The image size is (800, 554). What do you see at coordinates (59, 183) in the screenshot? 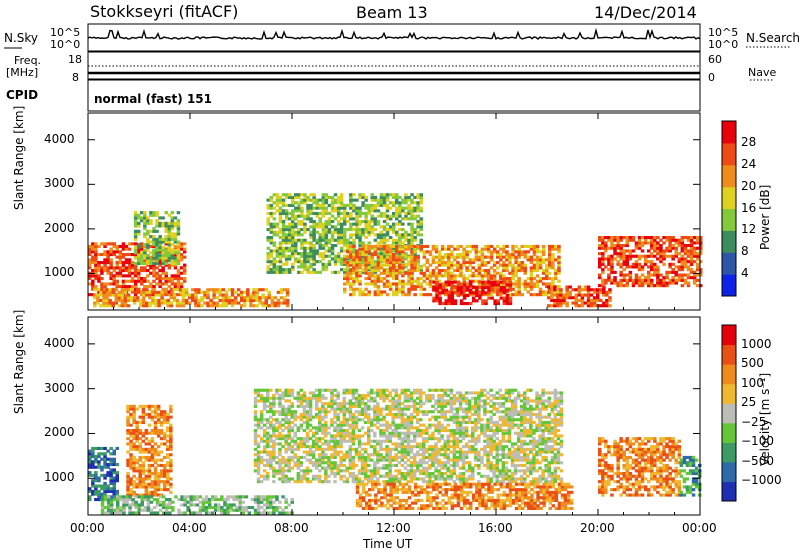
I see `power-ytick-label-2: 3000` at bounding box center [59, 183].